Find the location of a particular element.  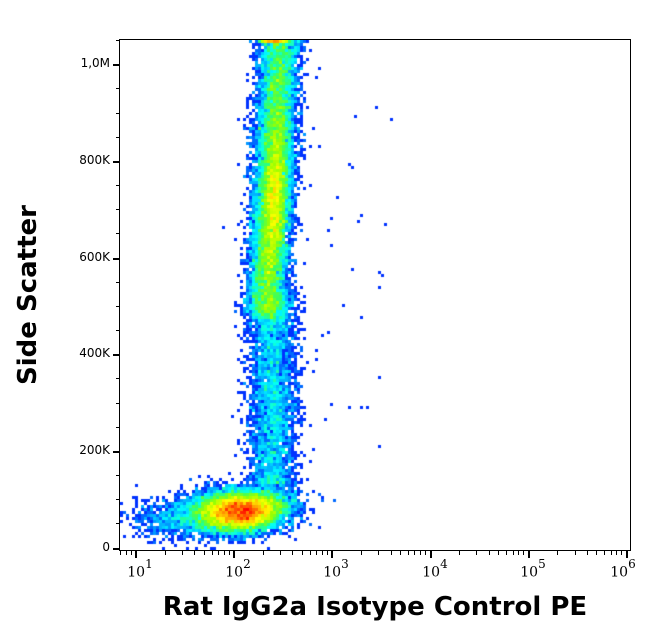

y-axis-title: Side Scatter is located at coordinates (28, 295).